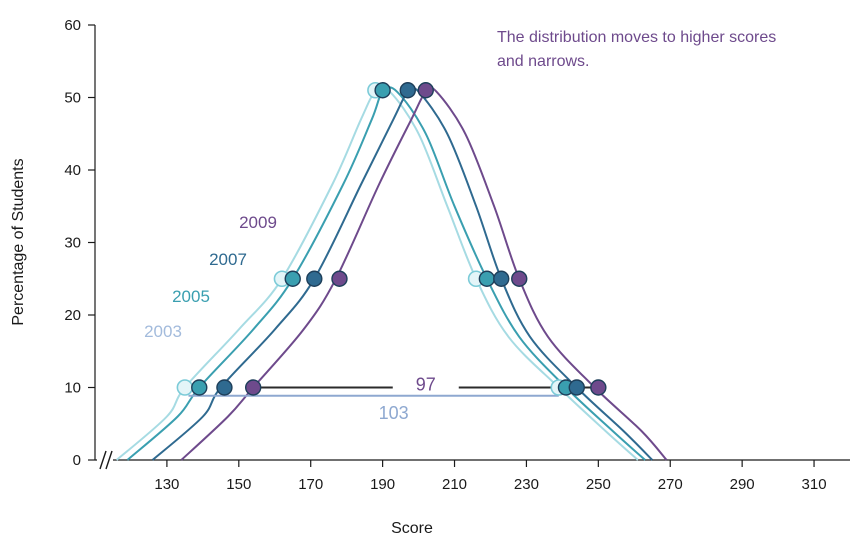 This screenshot has width=867, height=538. Describe the element at coordinates (454, 484) in the screenshot. I see `x-tick-label: 210` at that location.